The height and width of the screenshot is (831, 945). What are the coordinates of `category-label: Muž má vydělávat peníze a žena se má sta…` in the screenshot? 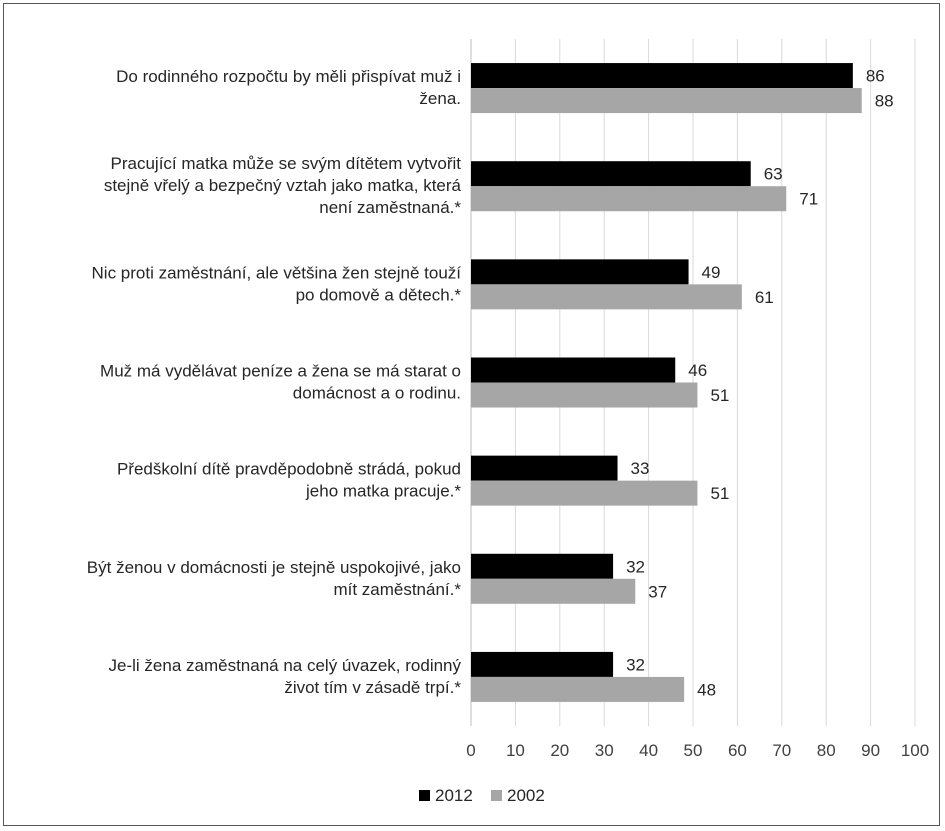 It's located at (280, 371).